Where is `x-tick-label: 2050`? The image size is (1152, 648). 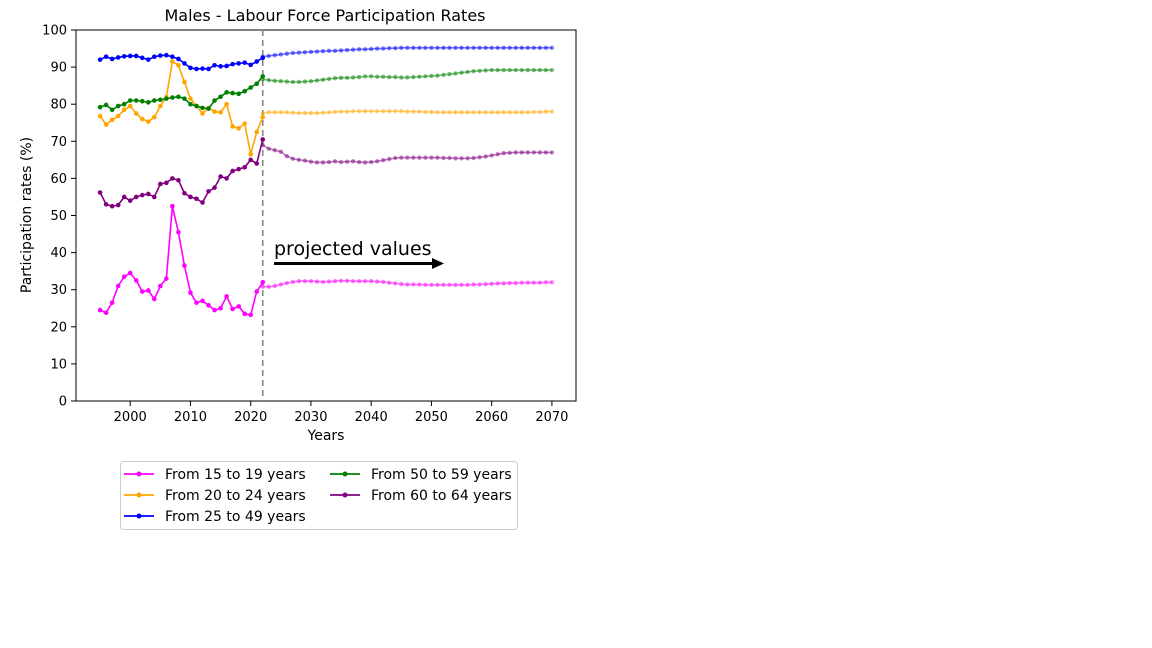
x-tick-label: 2050 is located at coordinates (431, 417).